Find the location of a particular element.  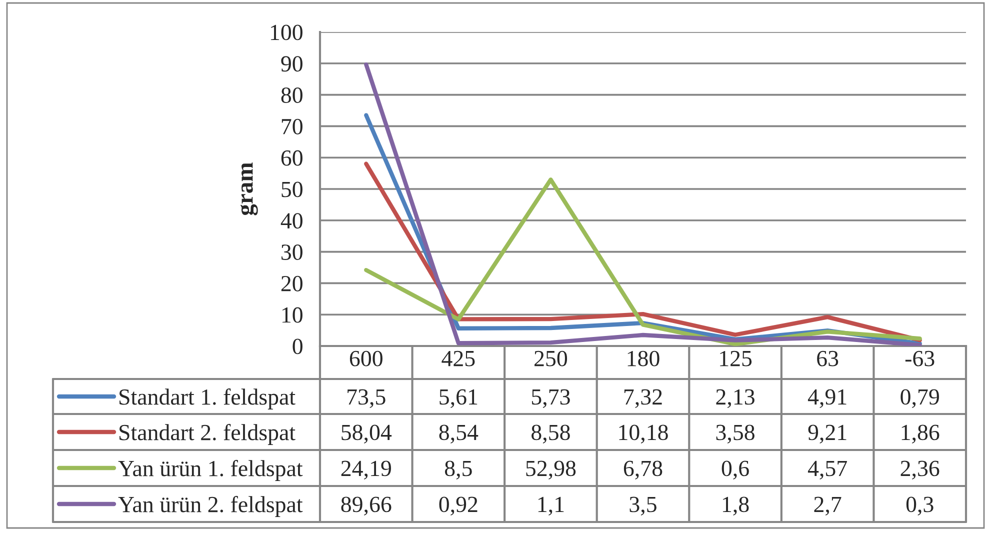

x-tick-label: 600 is located at coordinates (366, 358).